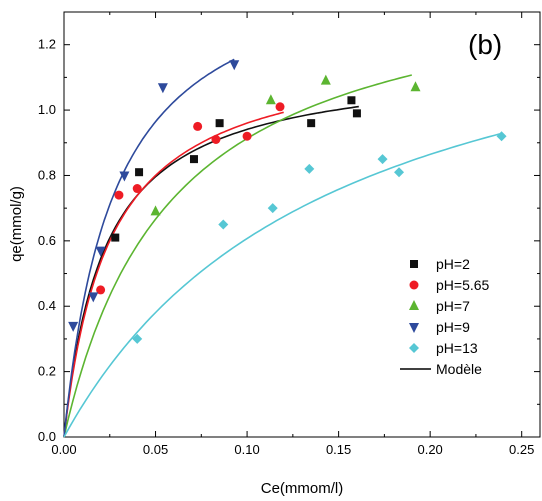  I want to click on x-tick-label: 0.25, so click(521, 449).